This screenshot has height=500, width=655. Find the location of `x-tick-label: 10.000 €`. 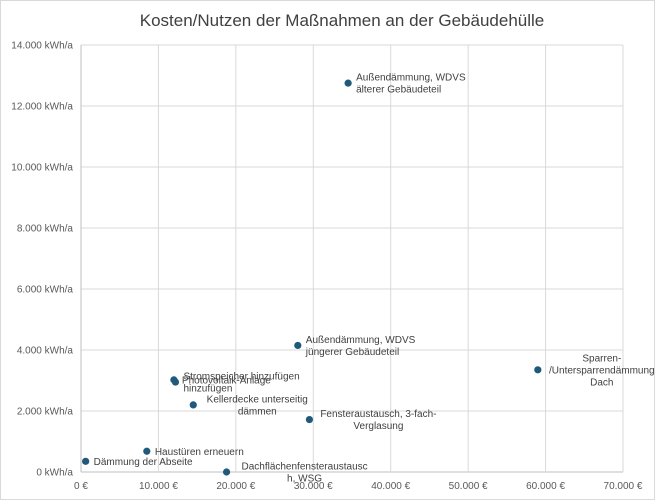

x-tick-label: 10.000 € is located at coordinates (158, 486).